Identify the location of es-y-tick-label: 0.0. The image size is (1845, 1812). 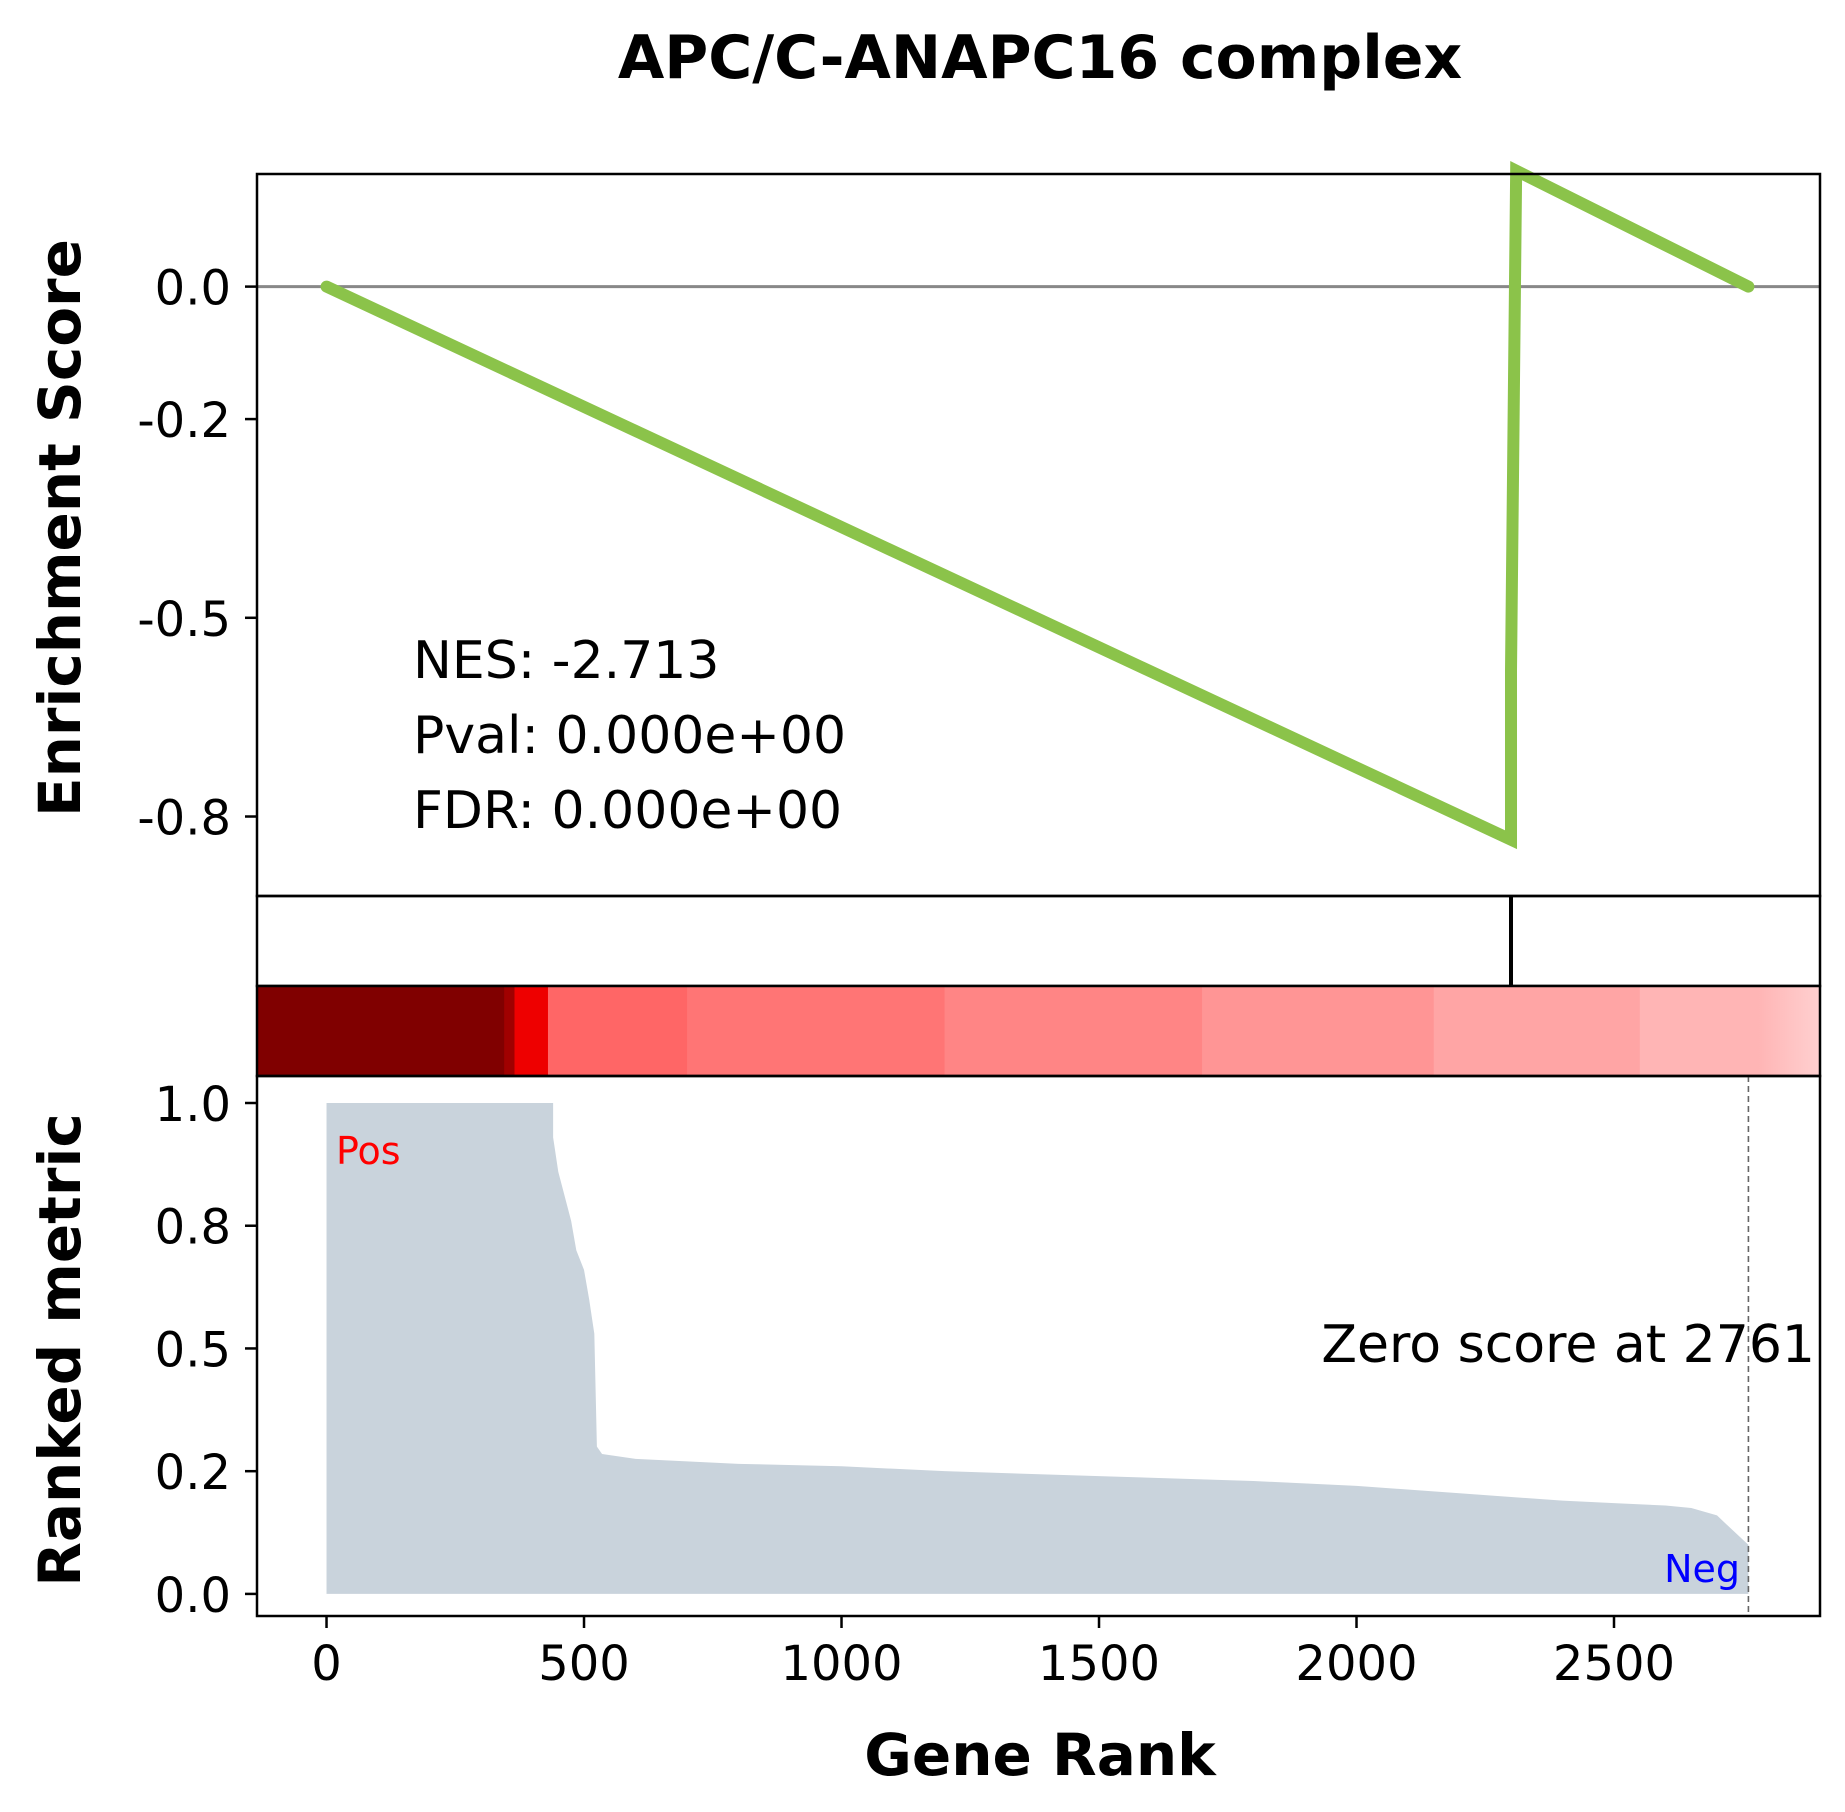
(193, 289).